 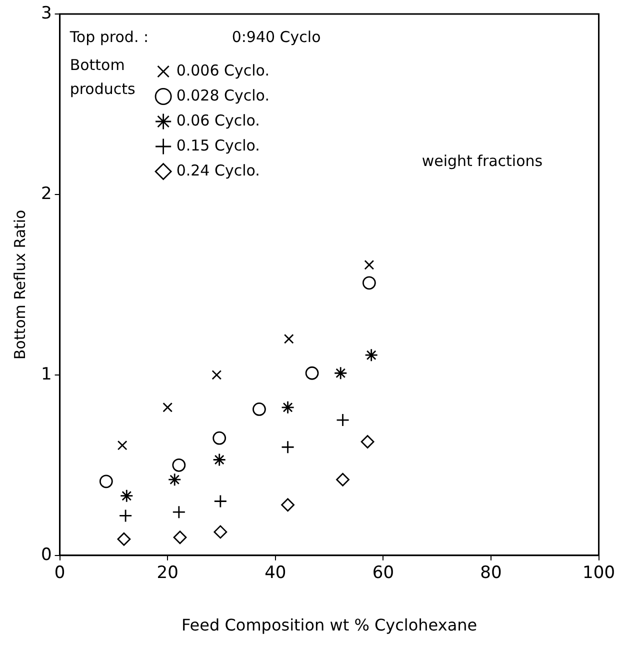 I want to click on x-tick-label: 80, so click(x=491, y=573).